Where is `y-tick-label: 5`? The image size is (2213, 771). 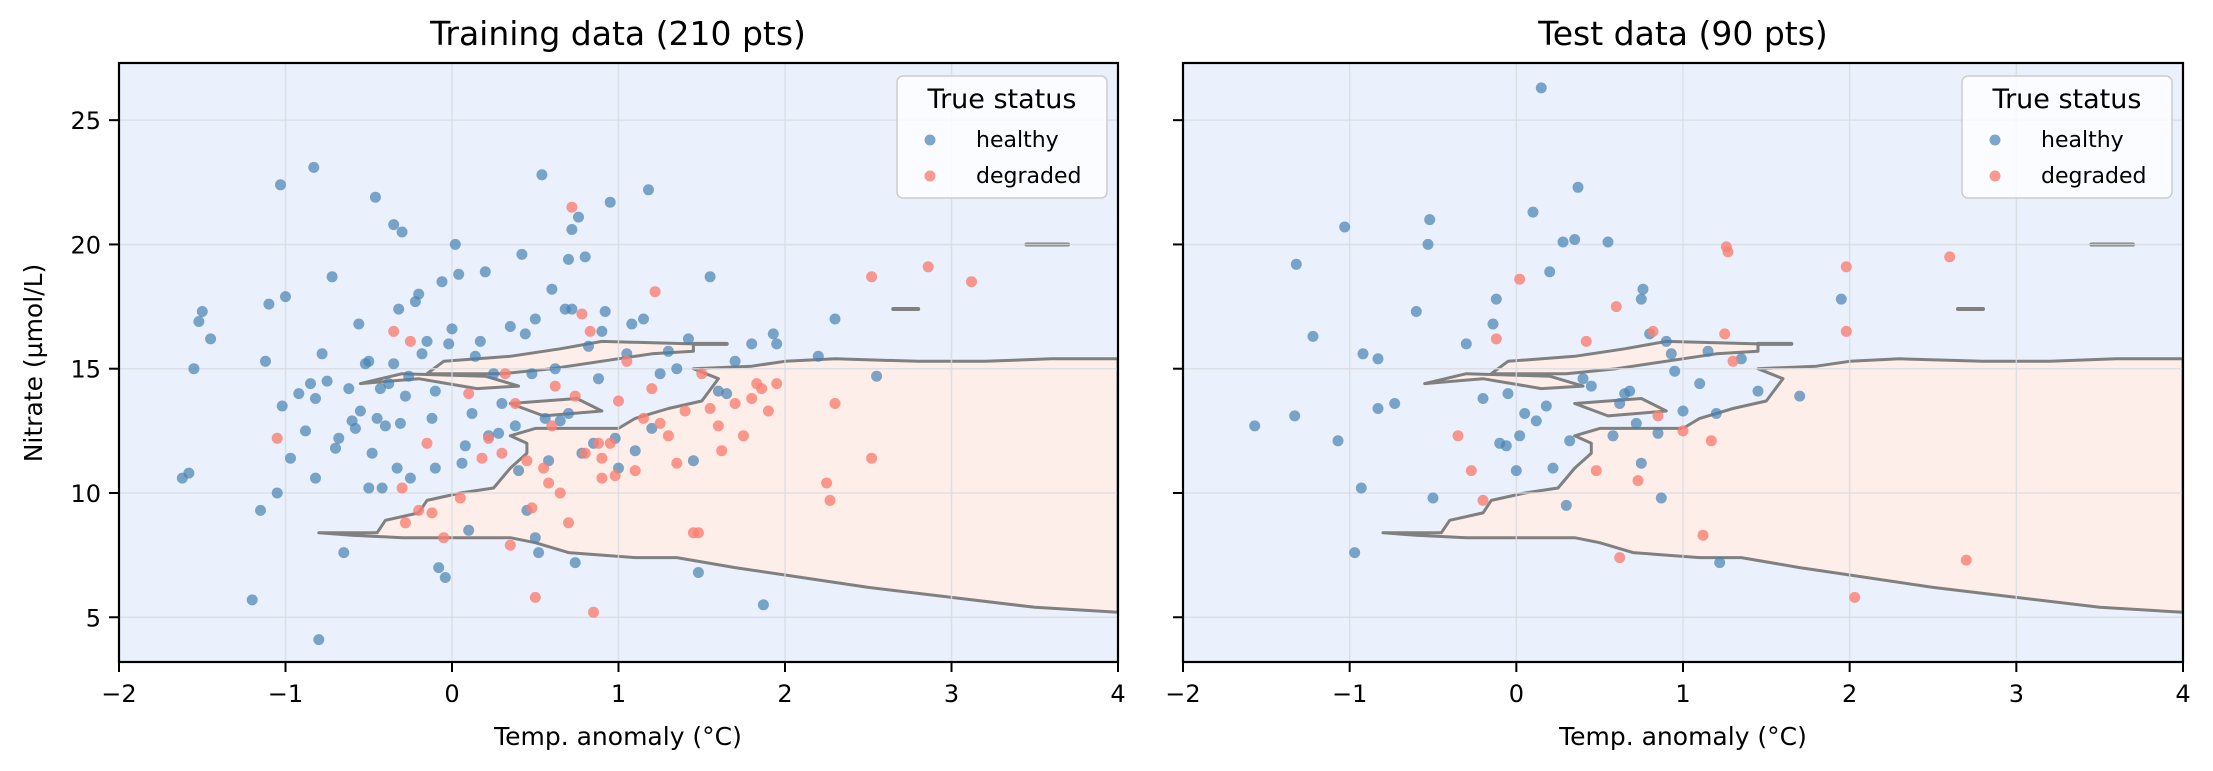 y-tick-label: 5 is located at coordinates (93, 618).